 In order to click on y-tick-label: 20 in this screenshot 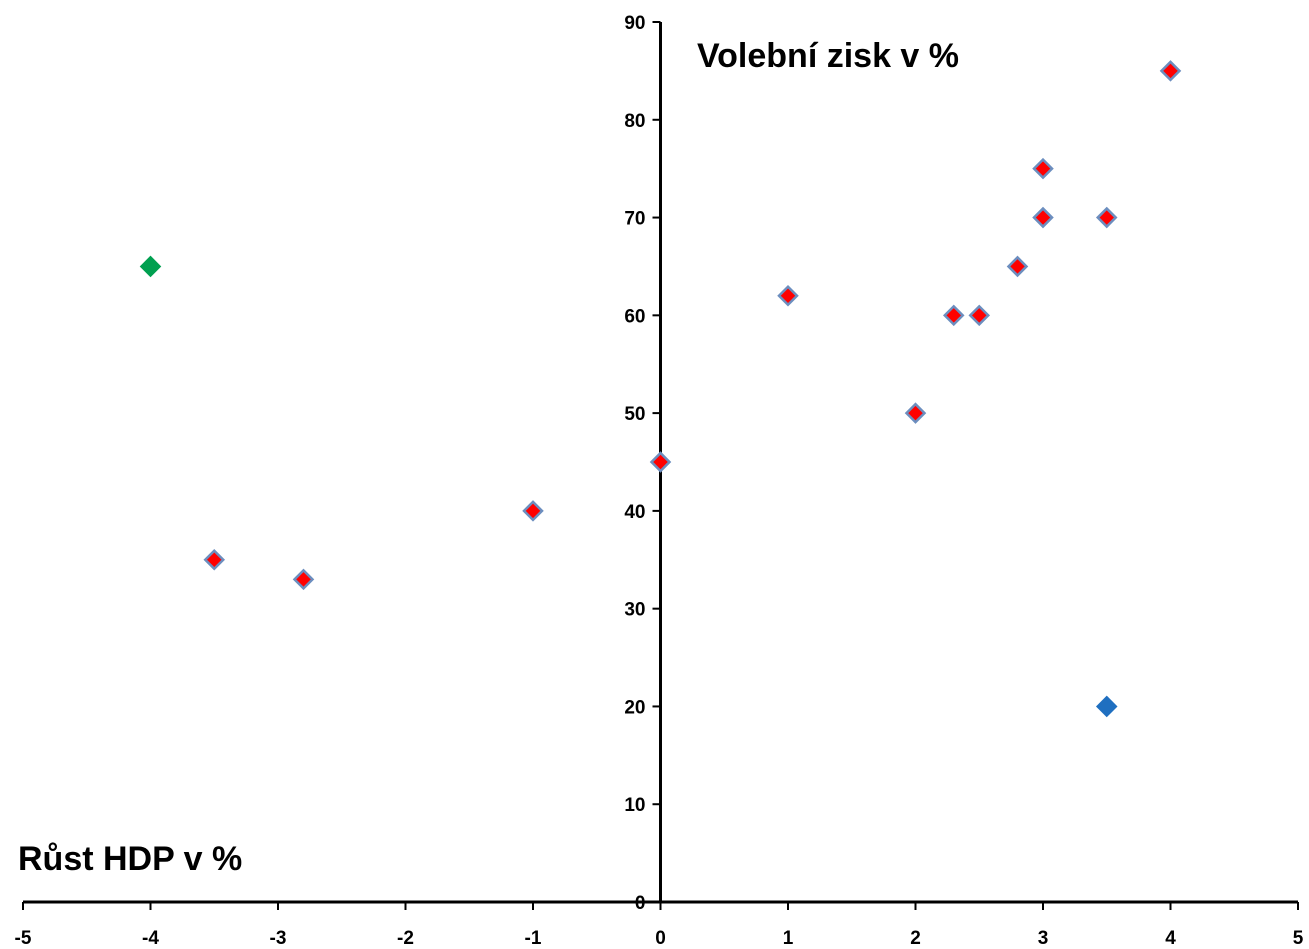, I will do `click(634, 707)`.